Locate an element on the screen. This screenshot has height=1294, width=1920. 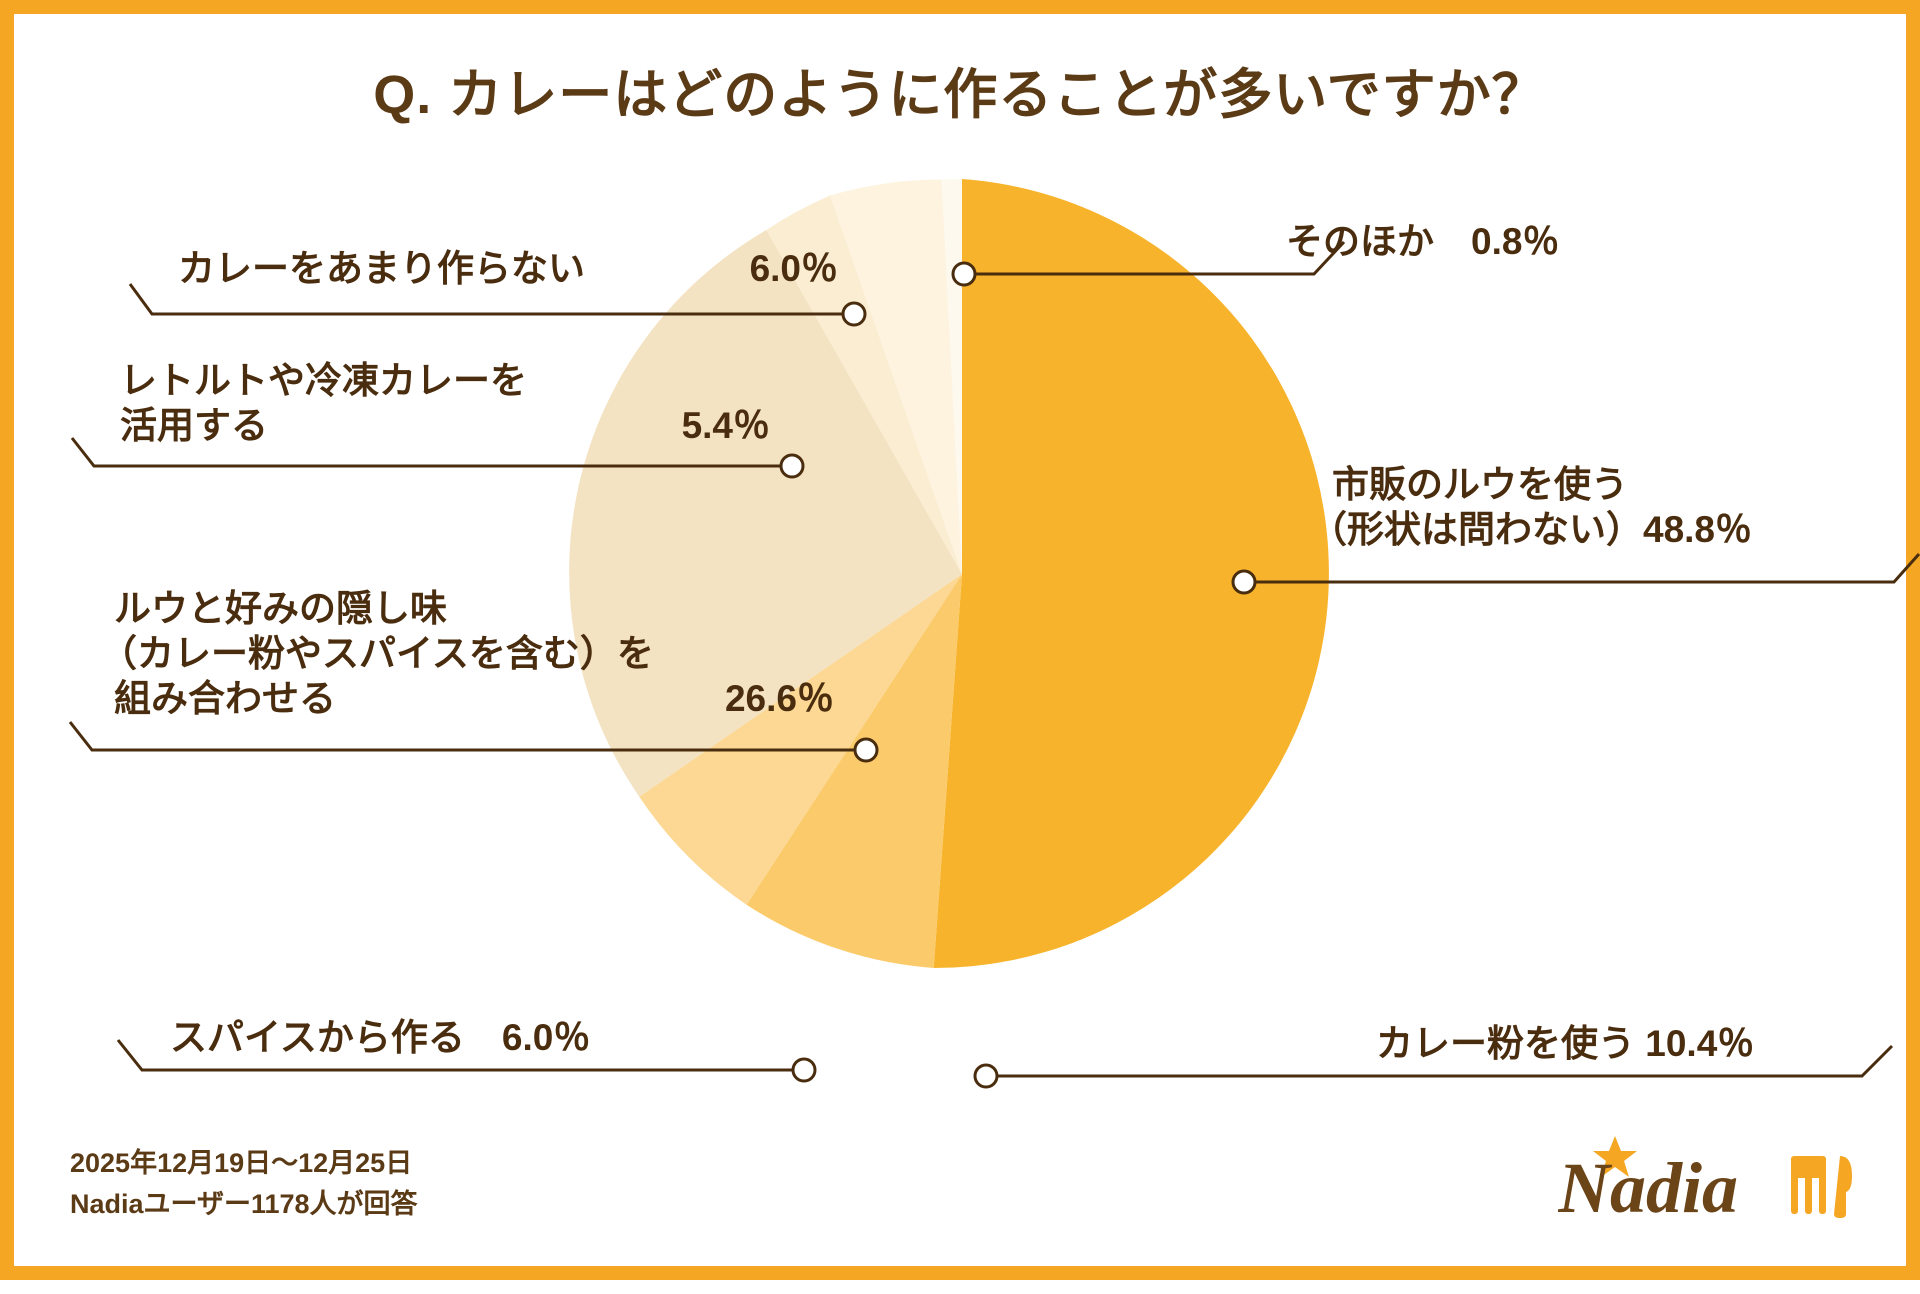
label-roux-blend-line1: ルウと好みの隠し味 is located at coordinates (280, 608).